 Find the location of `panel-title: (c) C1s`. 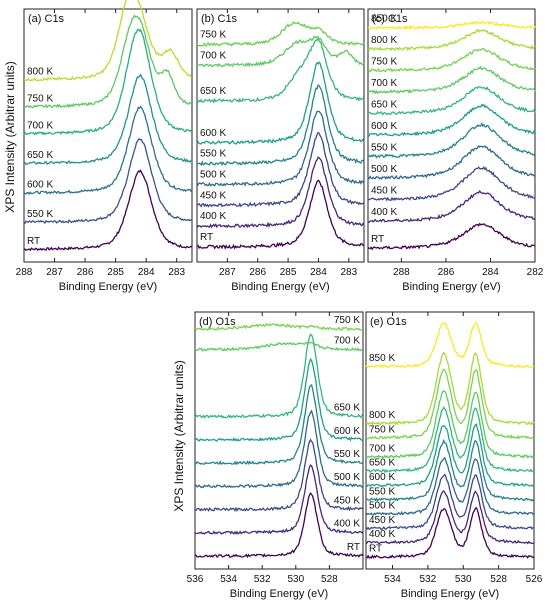

panel-title: (c) C1s is located at coordinates (390, 19).